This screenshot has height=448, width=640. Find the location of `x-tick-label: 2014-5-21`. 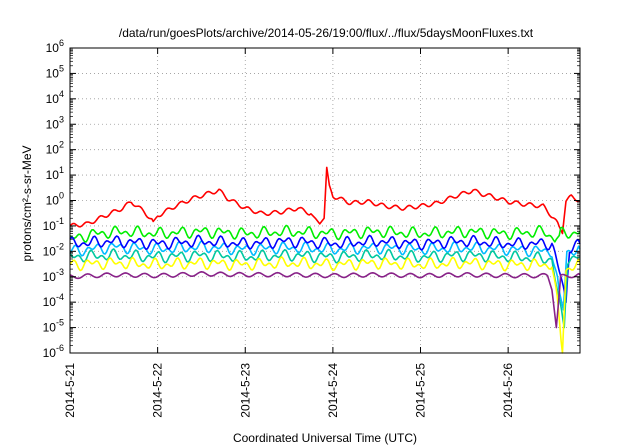

x-tick-label: 2014-5-21 is located at coordinates (70, 390).